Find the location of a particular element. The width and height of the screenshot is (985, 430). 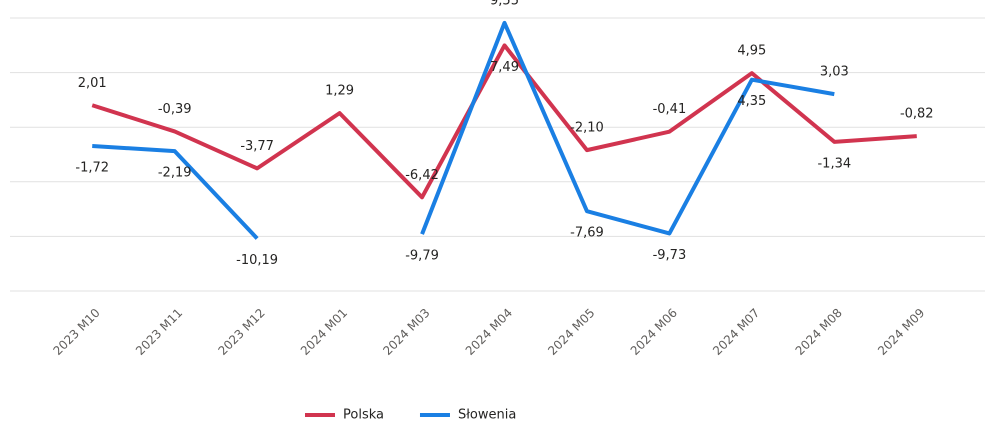

x-tick-label: 2024 M06 is located at coordinates (654, 332).